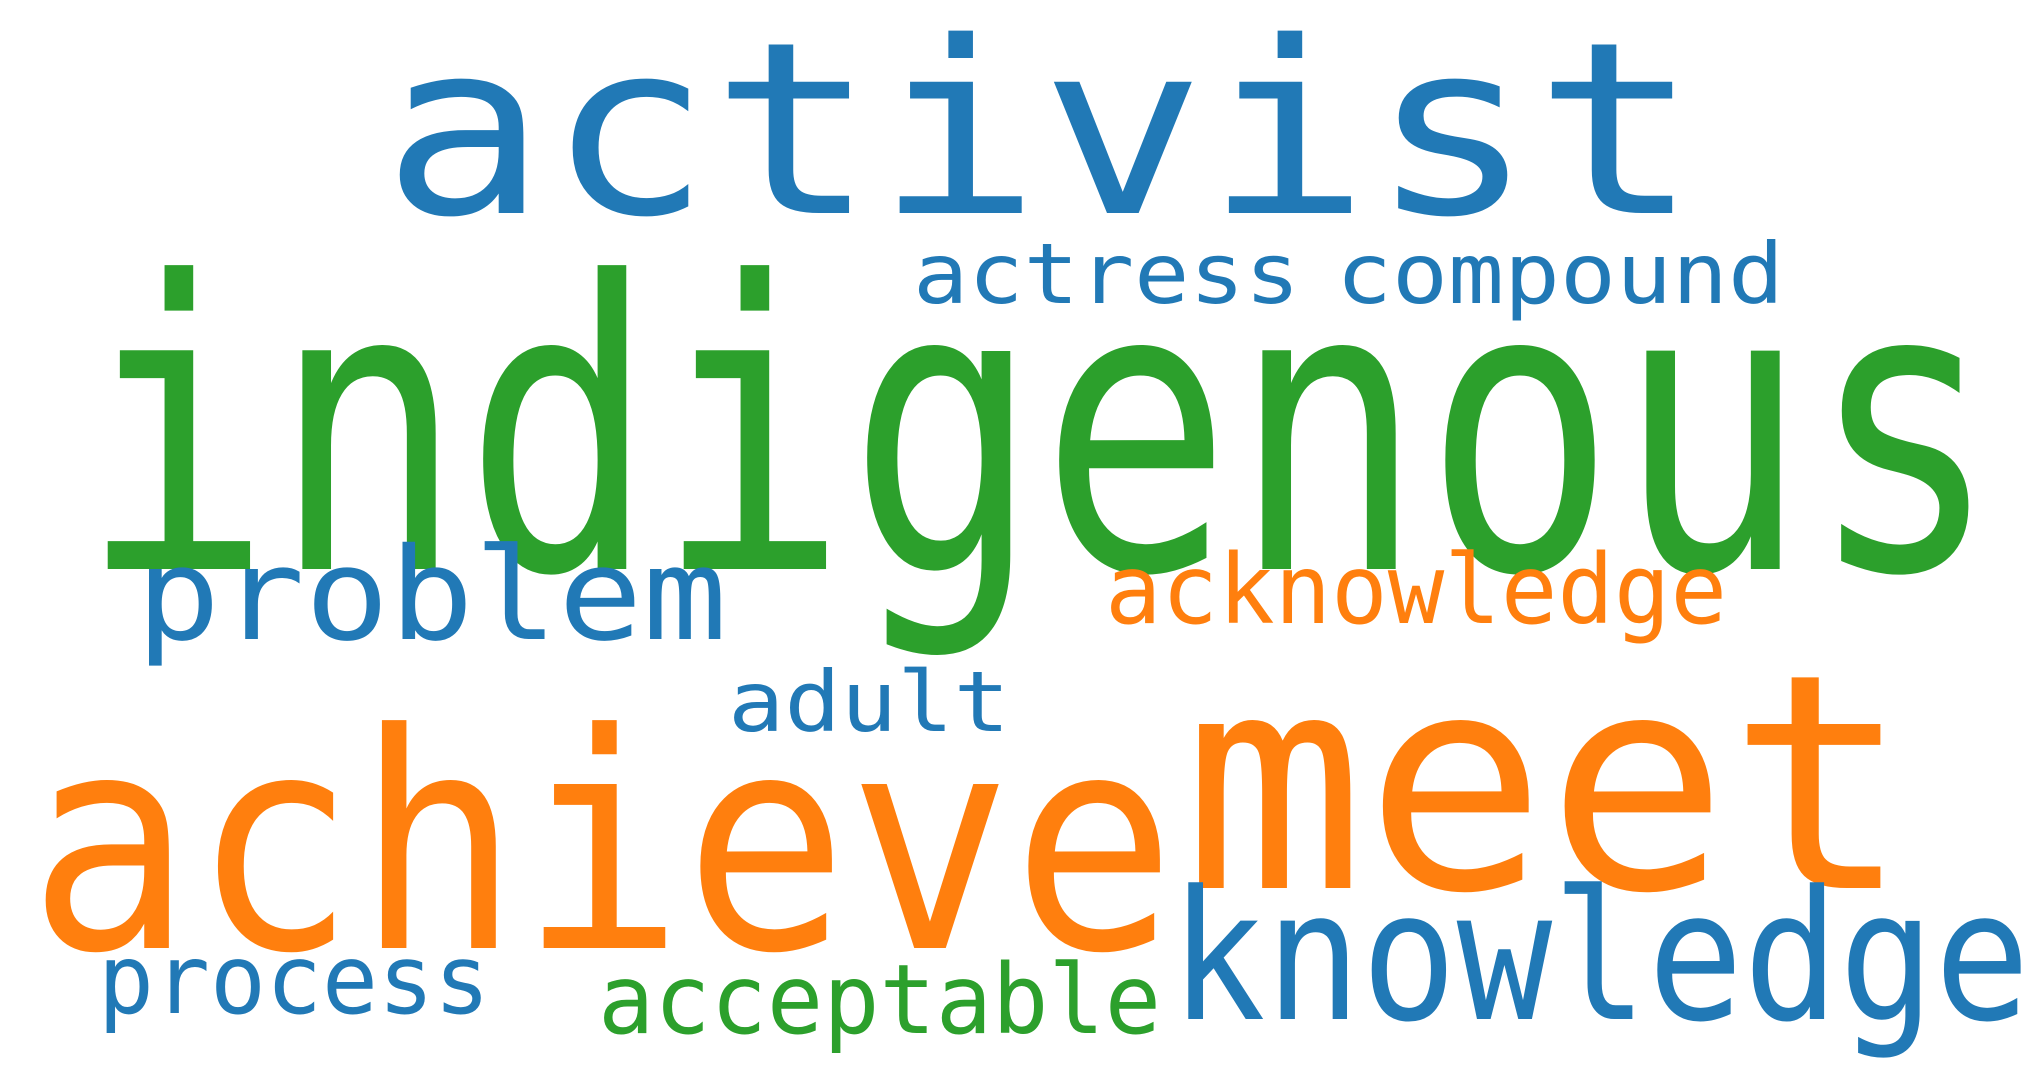 The image size is (2040, 1080). What do you see at coordinates (1600, 957) in the screenshot?
I see `word-knowledge: knowledge` at bounding box center [1600, 957].